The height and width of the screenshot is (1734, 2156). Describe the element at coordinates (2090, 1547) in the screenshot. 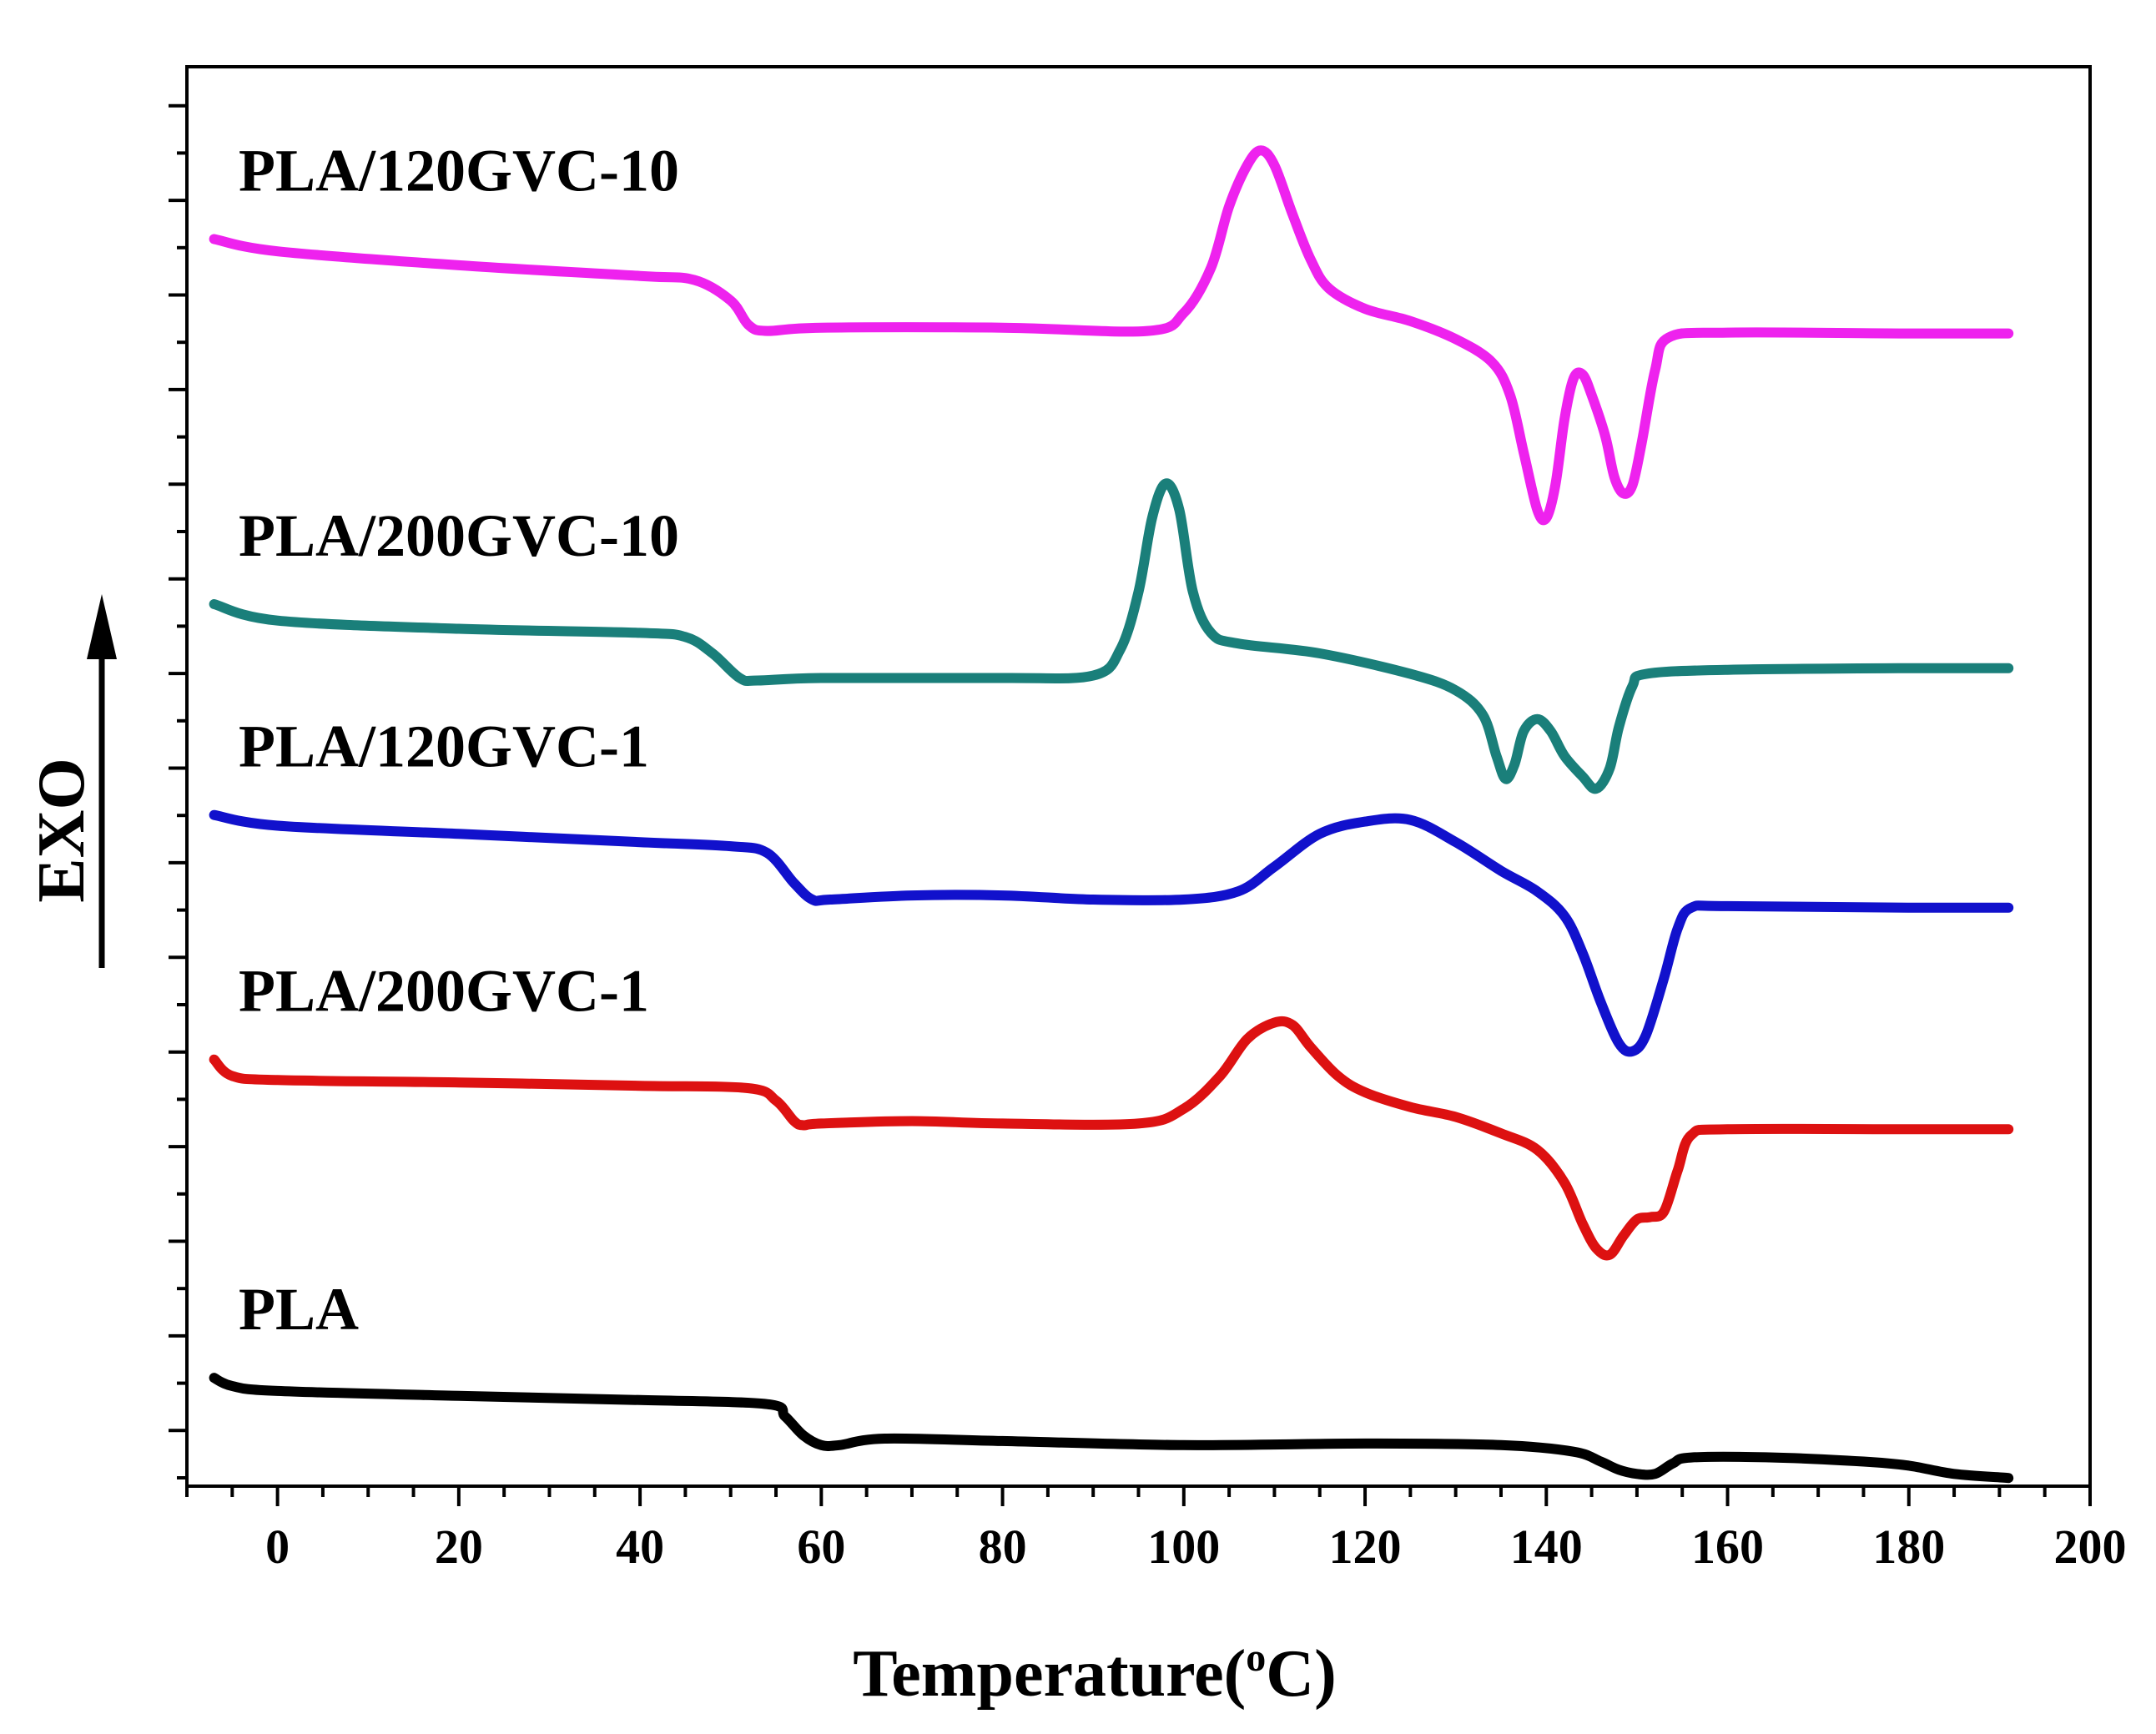

I see `x-tick-label: 200` at that location.